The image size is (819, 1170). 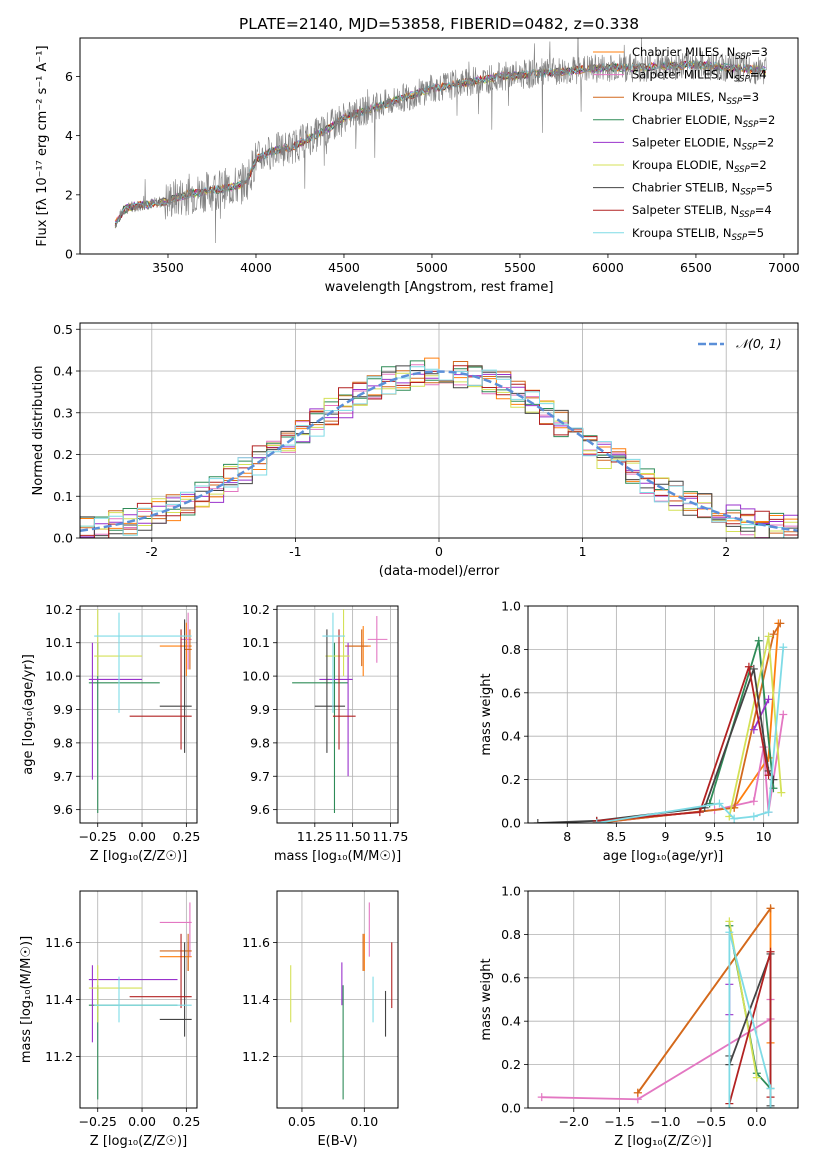 I want to click on x-axis-label: mass [log₁₀(M/M☉)], so click(x=337, y=856).